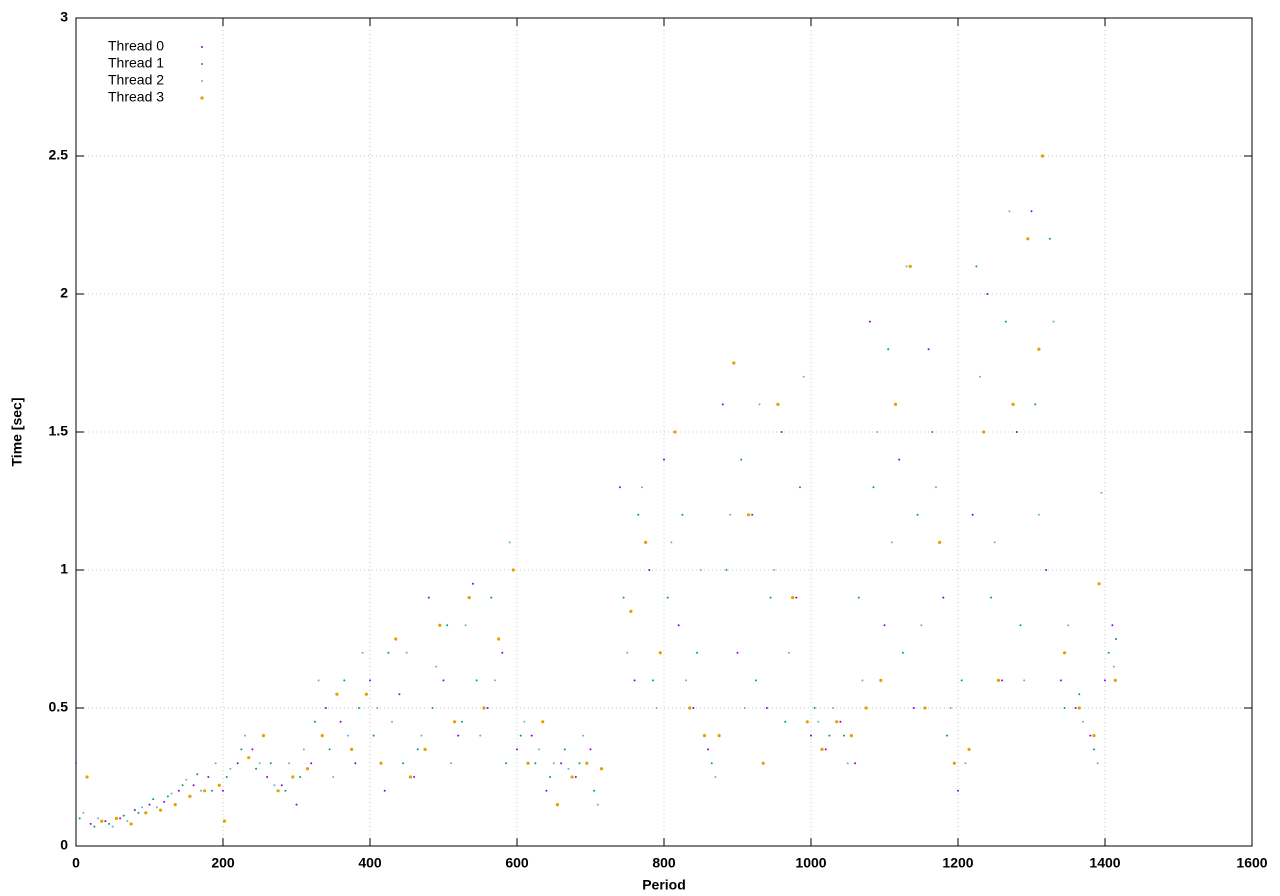 The height and width of the screenshot is (896, 1280). I want to click on x-tick-label: 600, so click(517, 863).